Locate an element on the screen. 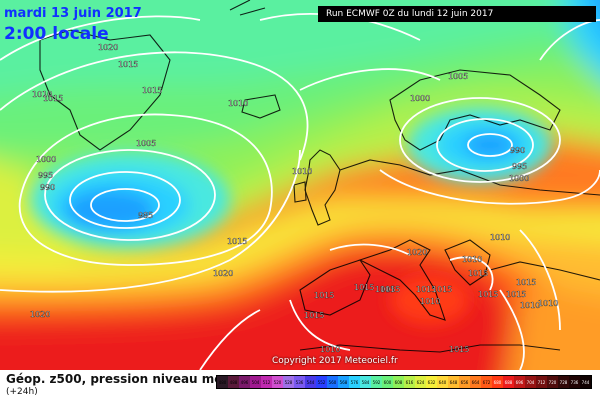  colorbar-swatch: 592 is located at coordinates (376, 382).